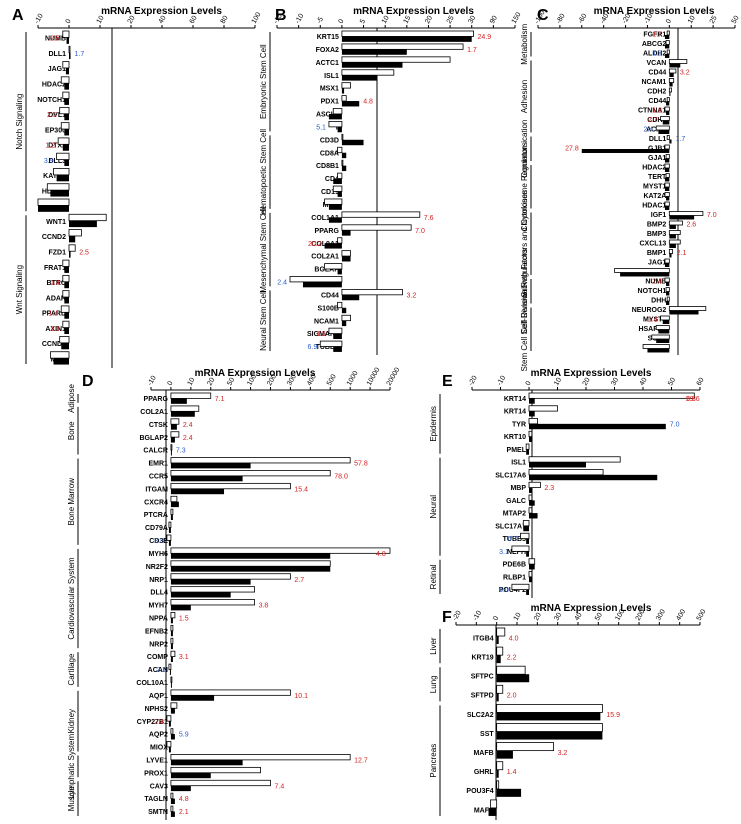 Image resolution: width=741 pixels, height=824 pixels. I want to click on panel-e-gene-label: MBP, so click(518, 488).